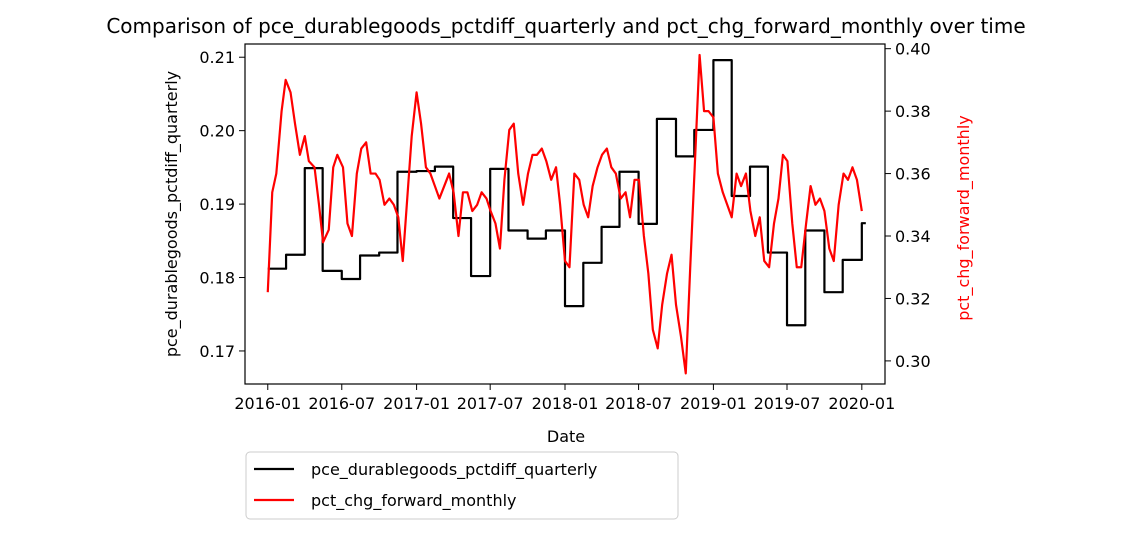 The image size is (1132, 534). What do you see at coordinates (913, 174) in the screenshot?
I see `y-right-tick-label: 0.36` at bounding box center [913, 174].